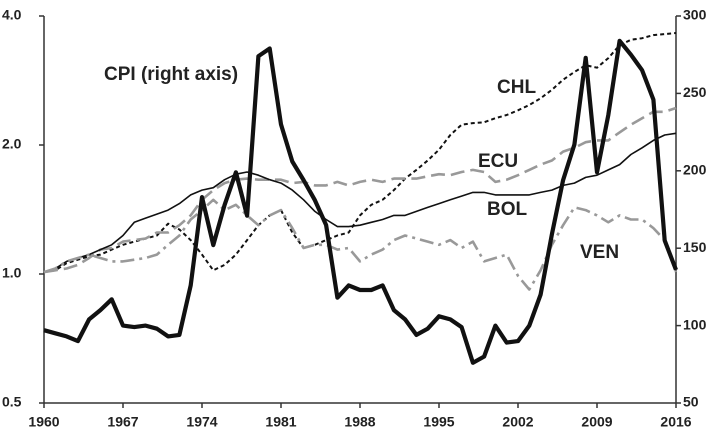 This screenshot has width=722, height=435. What do you see at coordinates (201, 422) in the screenshot?
I see `x-tick-label: 1974` at bounding box center [201, 422].